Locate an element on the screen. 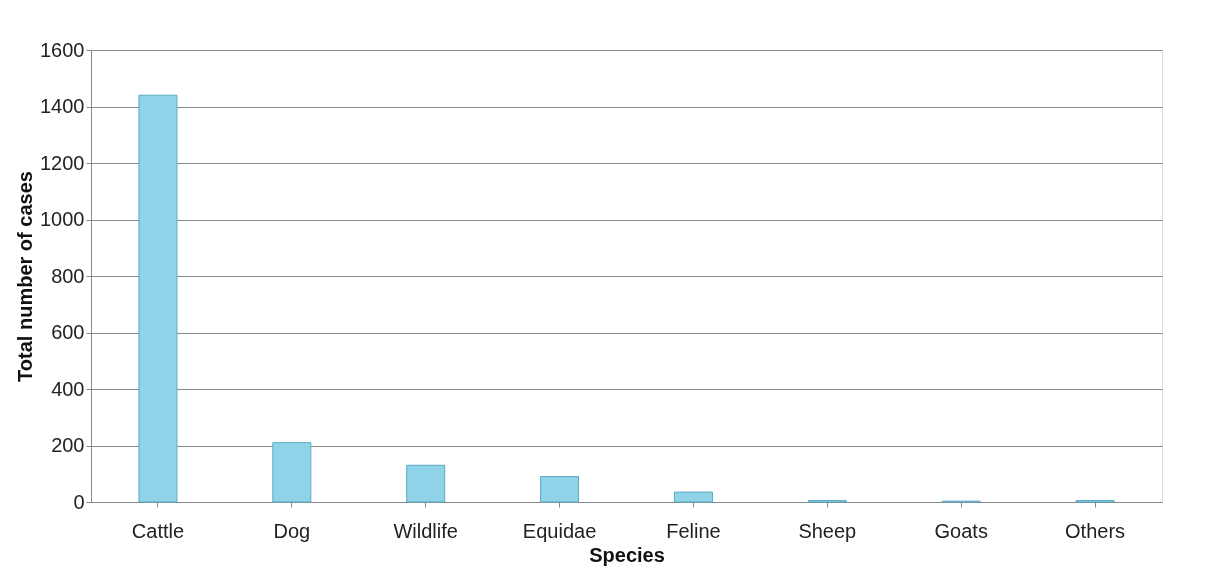 The height and width of the screenshot is (580, 1212). x-tick-label: Goats is located at coordinates (961, 530).